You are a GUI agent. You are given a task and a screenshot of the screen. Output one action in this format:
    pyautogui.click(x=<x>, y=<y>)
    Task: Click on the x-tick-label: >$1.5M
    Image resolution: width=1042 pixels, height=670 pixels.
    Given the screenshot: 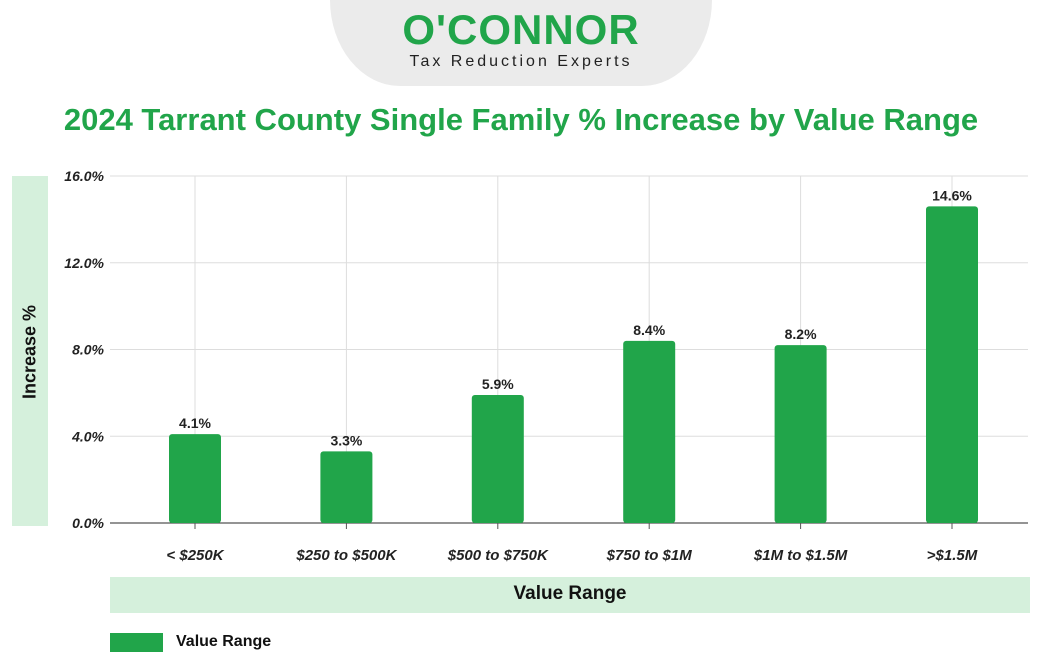 What is the action you would take?
    pyautogui.click(x=952, y=555)
    